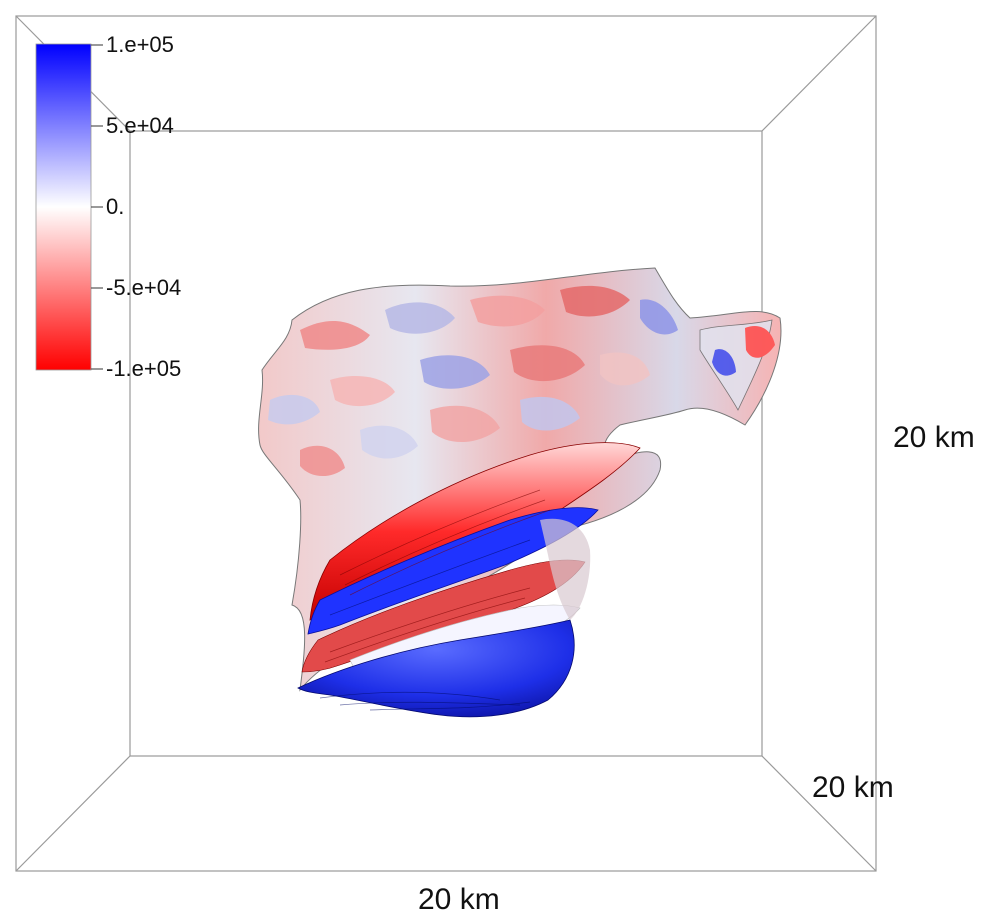 The image size is (1000, 922). I want to click on colorbar-tick-lower: -5.e+04, so click(144, 287).